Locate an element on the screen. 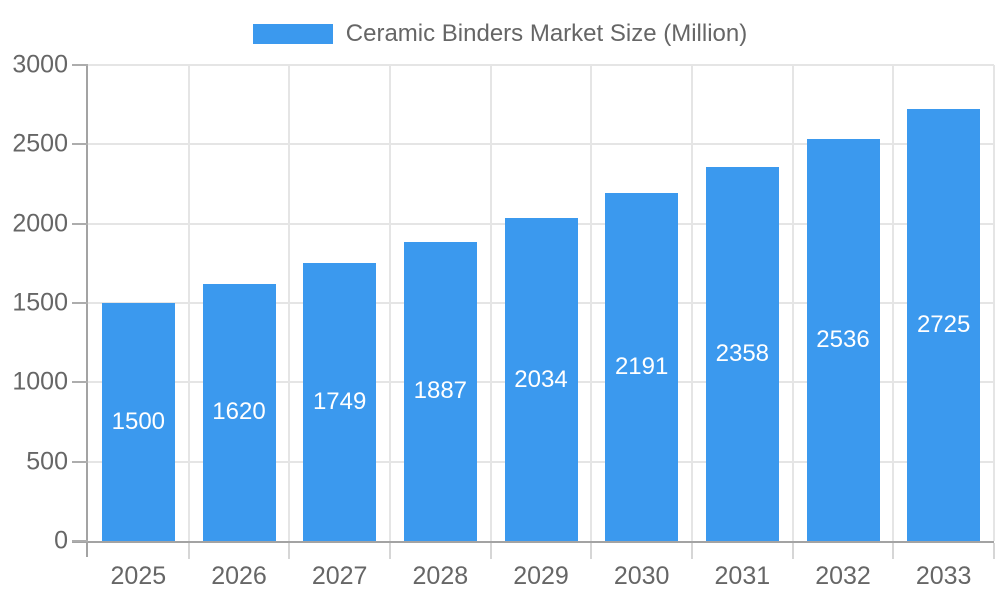 This screenshot has width=1000, height=600. y-axis-tick-label: 500 is located at coordinates (47, 461).